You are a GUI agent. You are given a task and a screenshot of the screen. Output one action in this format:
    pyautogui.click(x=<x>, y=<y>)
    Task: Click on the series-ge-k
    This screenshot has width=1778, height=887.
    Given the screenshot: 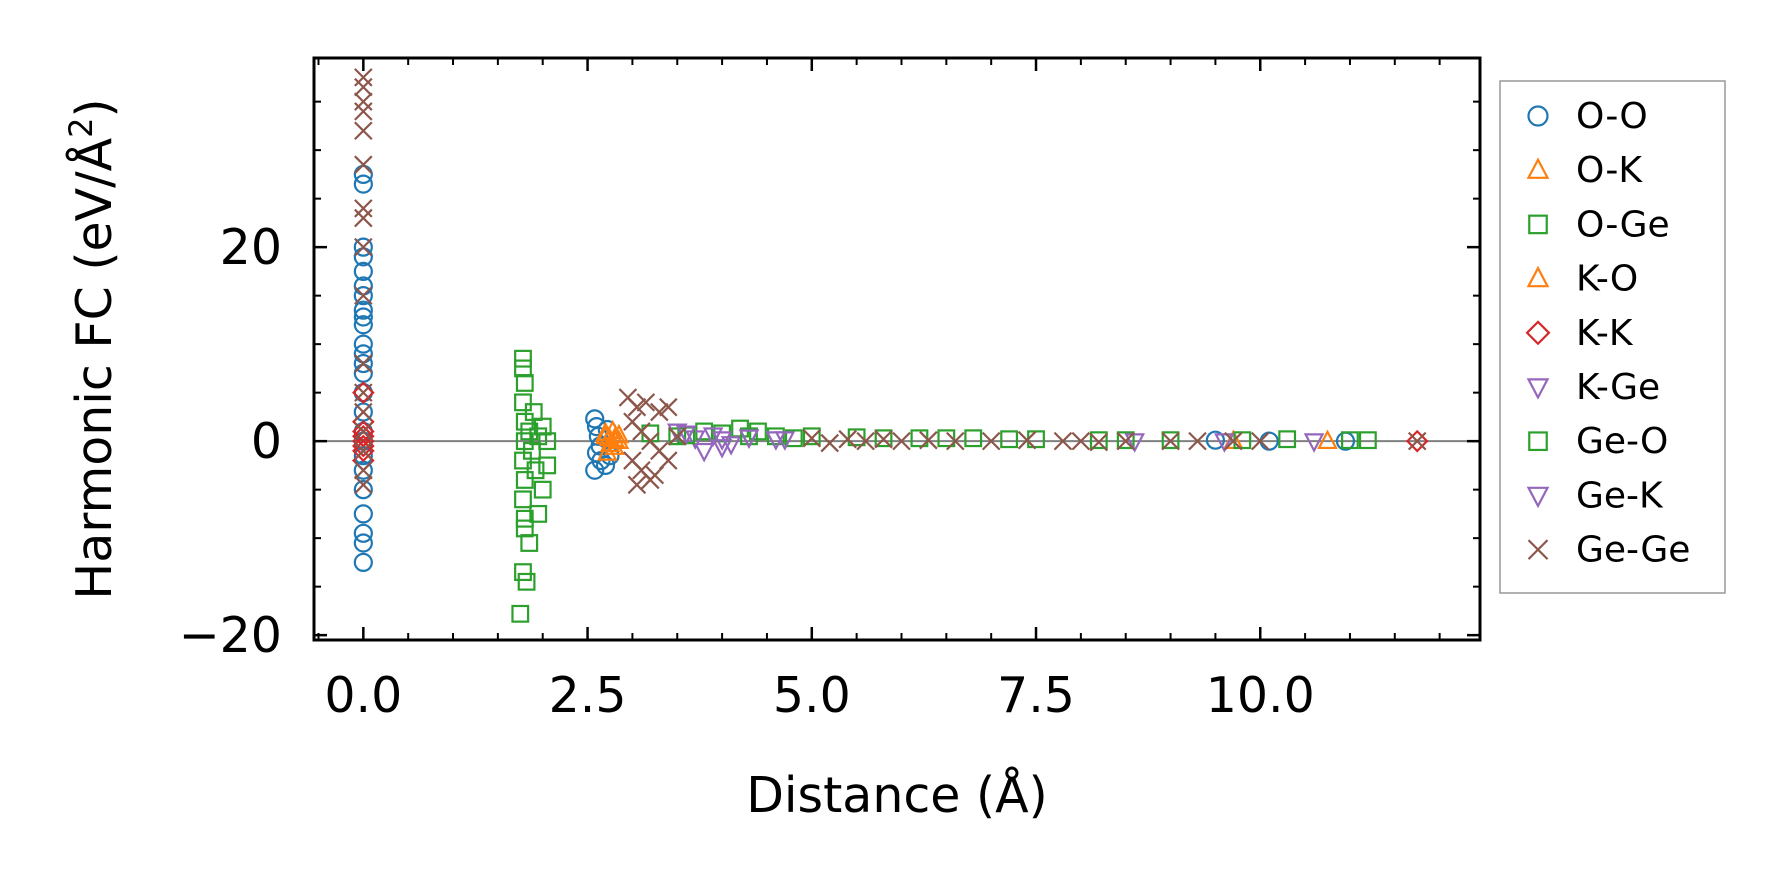 What is the action you would take?
    pyautogui.click(x=1000, y=442)
    